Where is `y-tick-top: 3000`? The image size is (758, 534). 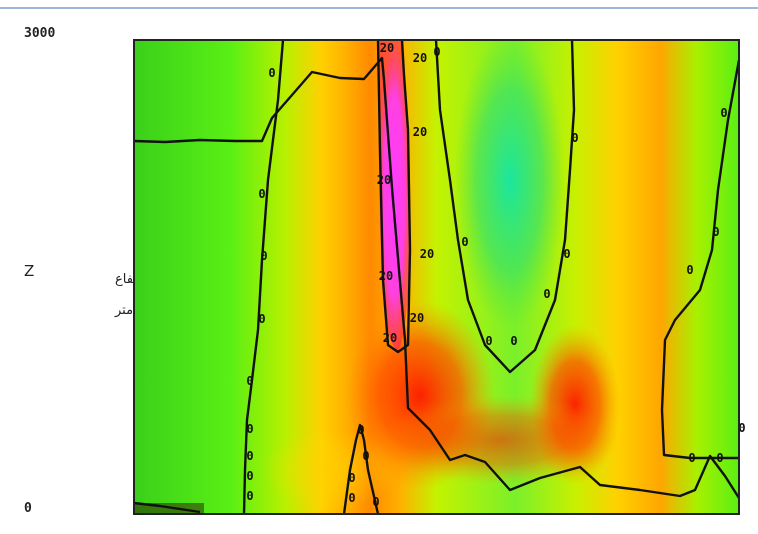
y-tick-top: 3000 is located at coordinates (39, 33).